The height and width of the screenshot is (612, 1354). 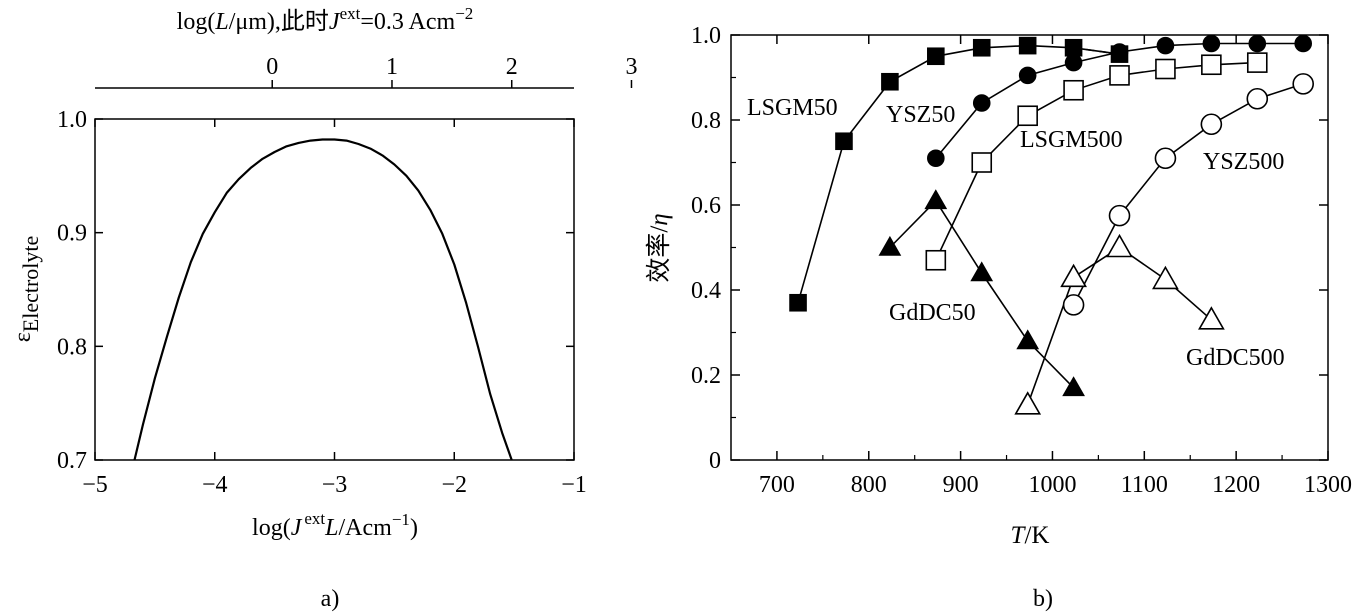 I want to click on series-line-gddc500, so click(x=1119, y=326).